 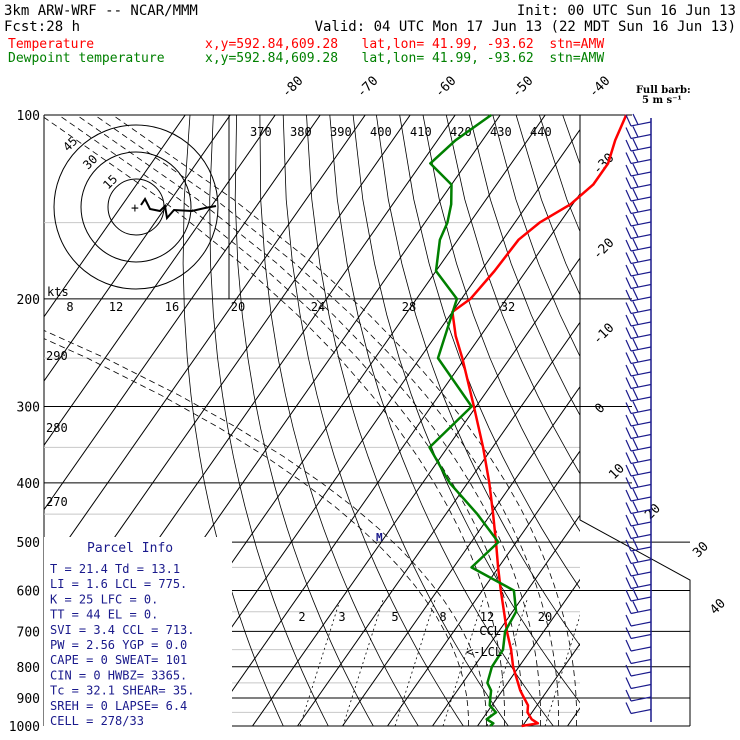 What do you see at coordinates (599, 87) in the screenshot?
I see `isotherm-label: -40` at bounding box center [599, 87].